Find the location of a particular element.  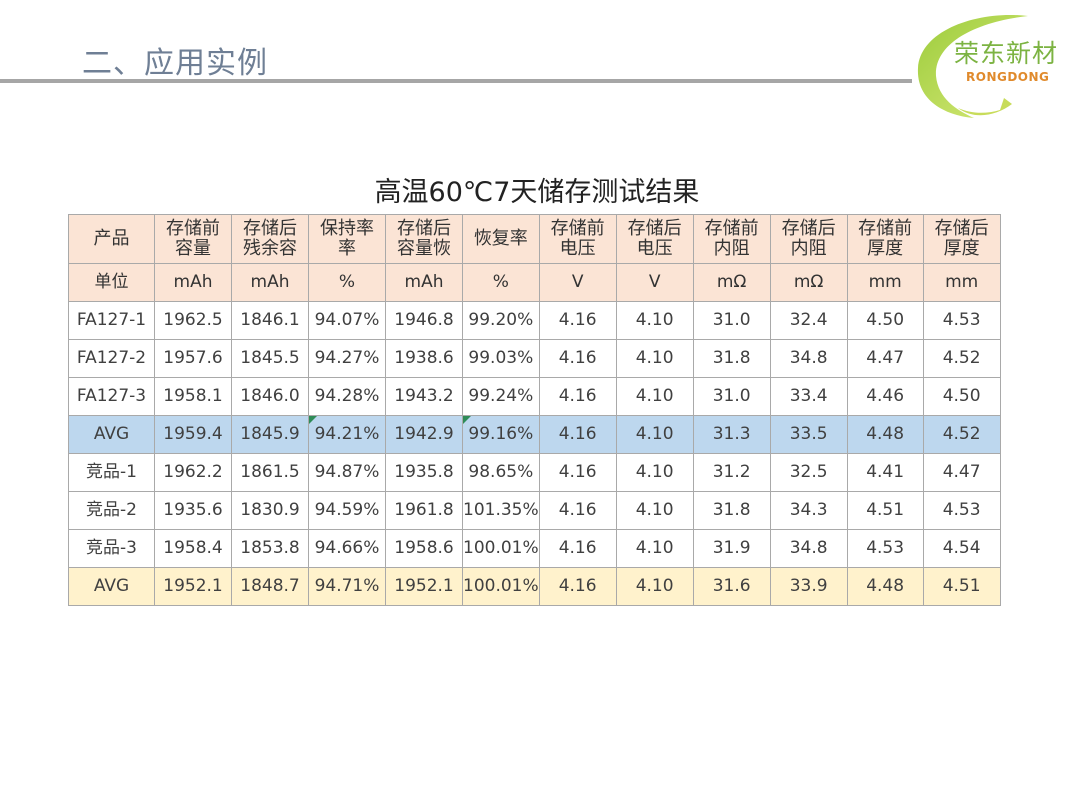

table-cell: 94.59% is located at coordinates (347, 510).